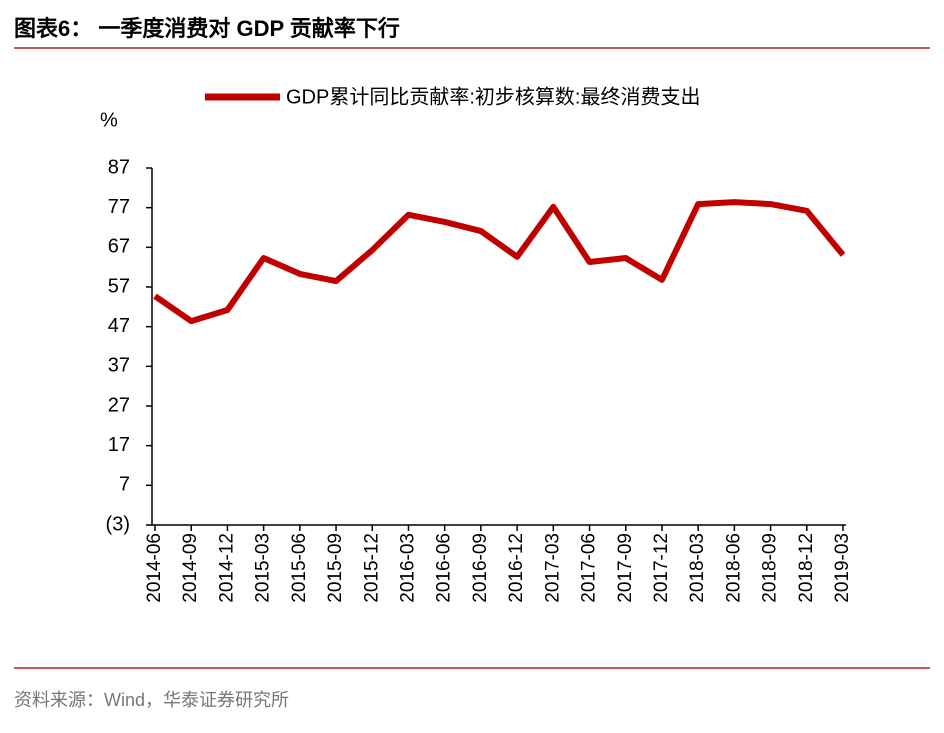 The image size is (944, 733). Describe the element at coordinates (661, 568) in the screenshot. I see `x-tick-label: 2017-12` at that location.